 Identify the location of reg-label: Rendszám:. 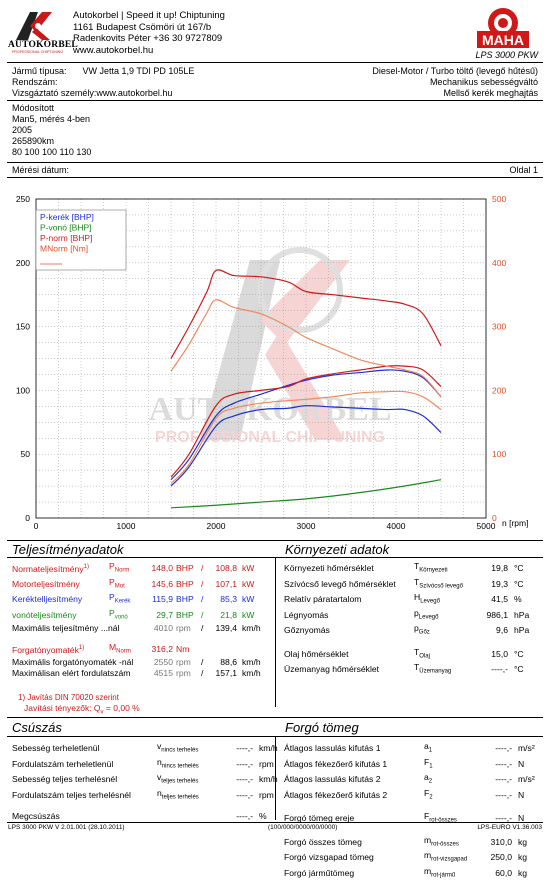
(35, 82).